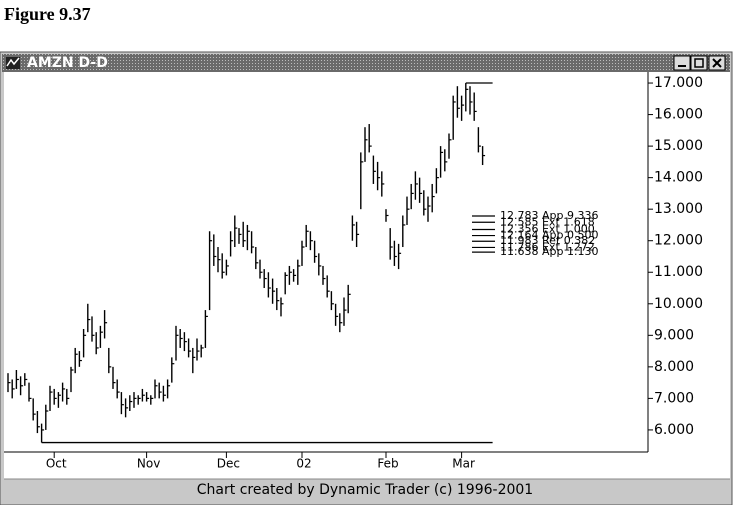 This screenshot has width=738, height=505. What do you see at coordinates (366, 63) in the screenshot?
I see `title-bar` at bounding box center [366, 63].